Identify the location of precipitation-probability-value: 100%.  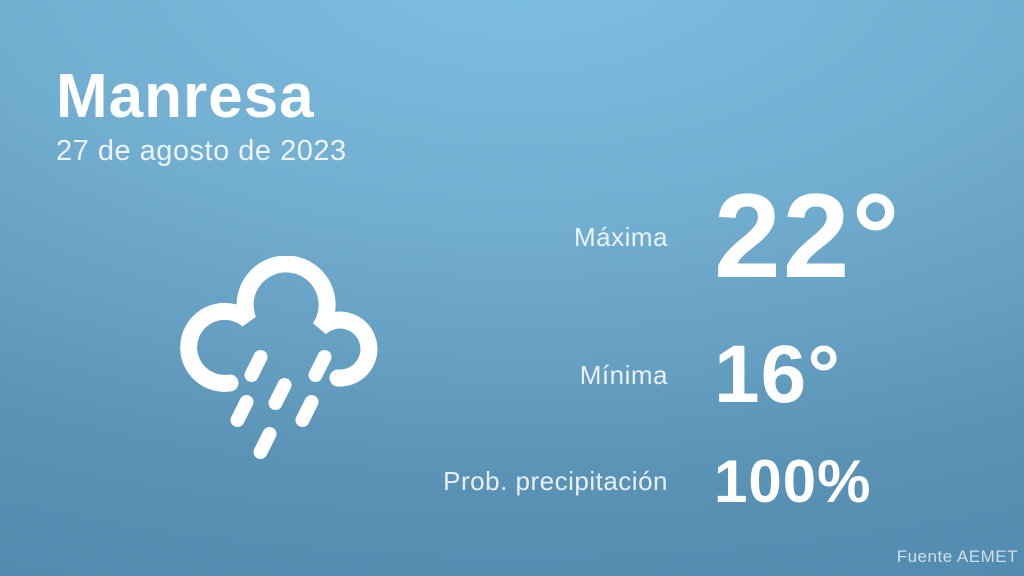
(793, 481).